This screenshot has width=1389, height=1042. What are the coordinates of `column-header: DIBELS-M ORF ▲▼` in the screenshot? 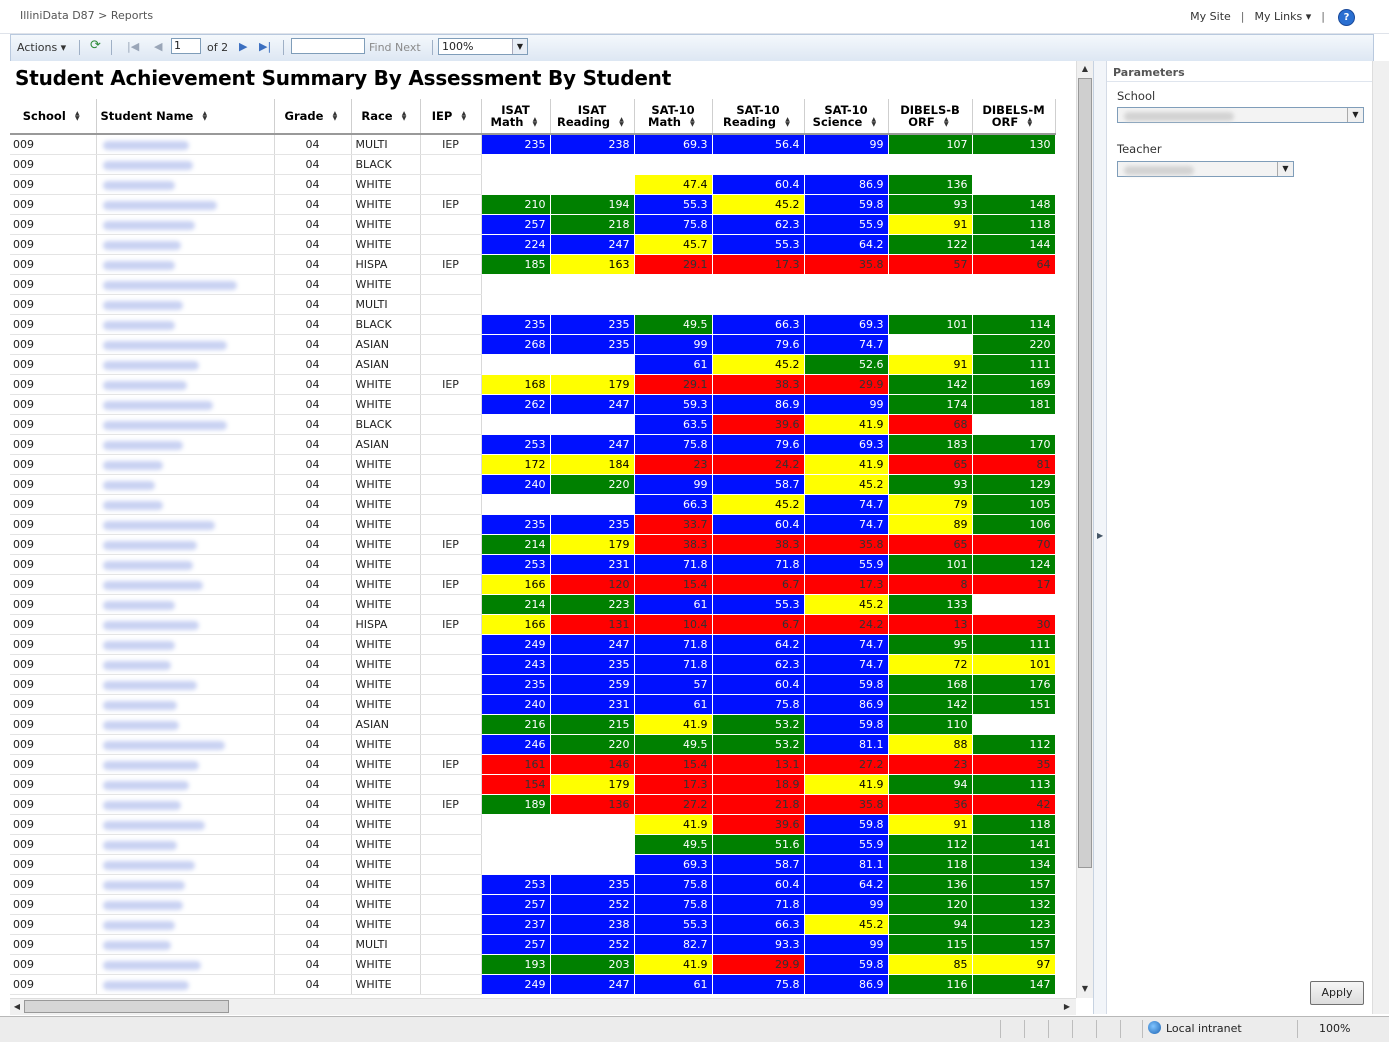 It's located at (1014, 117).